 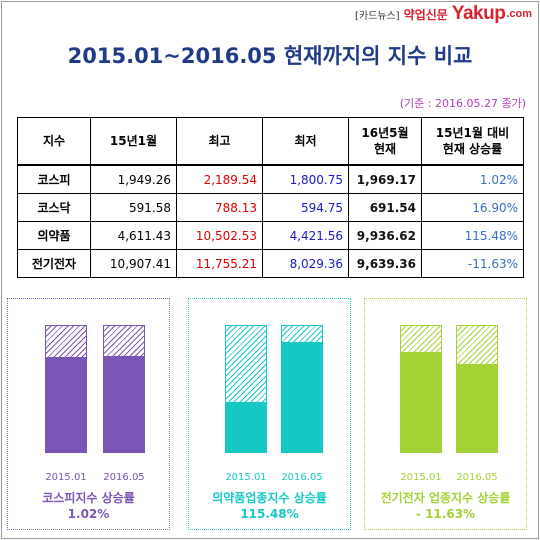 What do you see at coordinates (133, 263) in the screenshot?
I see `cell-jan15: 10,907.41` at bounding box center [133, 263].